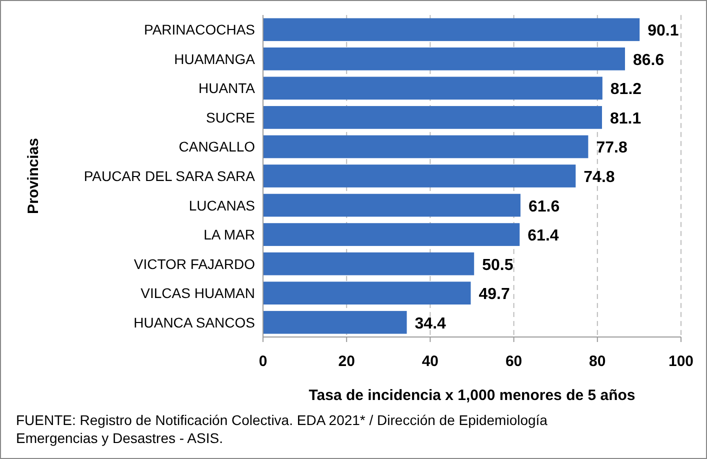  What do you see at coordinates (626, 89) in the screenshot?
I see `data-label: 81.2` at bounding box center [626, 89].